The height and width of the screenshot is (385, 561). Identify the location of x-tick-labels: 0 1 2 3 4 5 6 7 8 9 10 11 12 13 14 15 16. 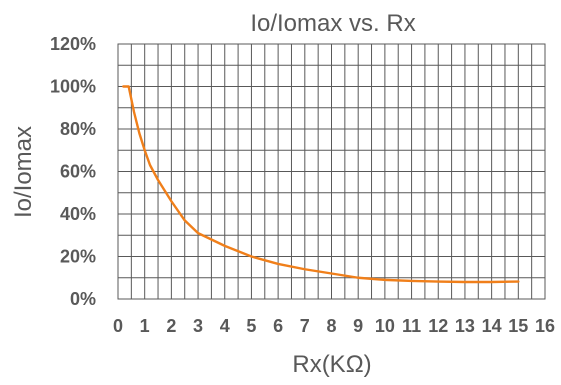
(334, 326).